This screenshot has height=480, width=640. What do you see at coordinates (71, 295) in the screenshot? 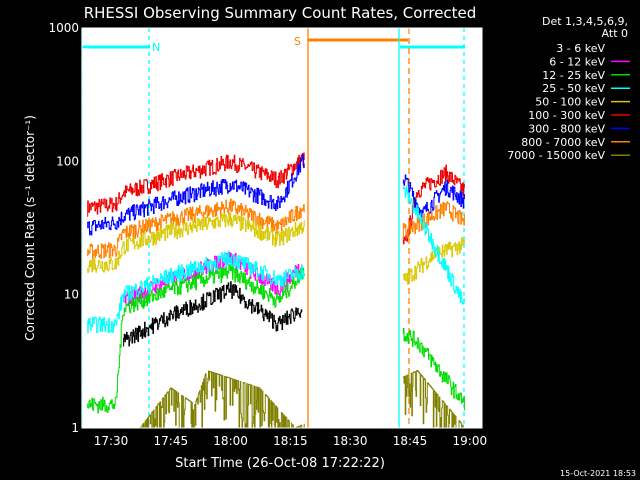
I see `y-tick-label: 10` at bounding box center [71, 295].